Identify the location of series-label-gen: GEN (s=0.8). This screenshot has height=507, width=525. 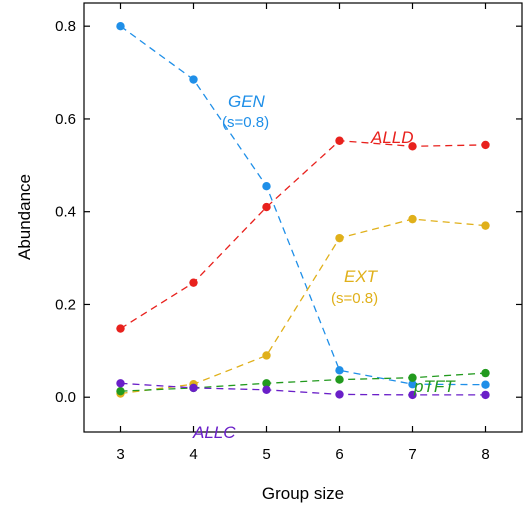
(245, 111).